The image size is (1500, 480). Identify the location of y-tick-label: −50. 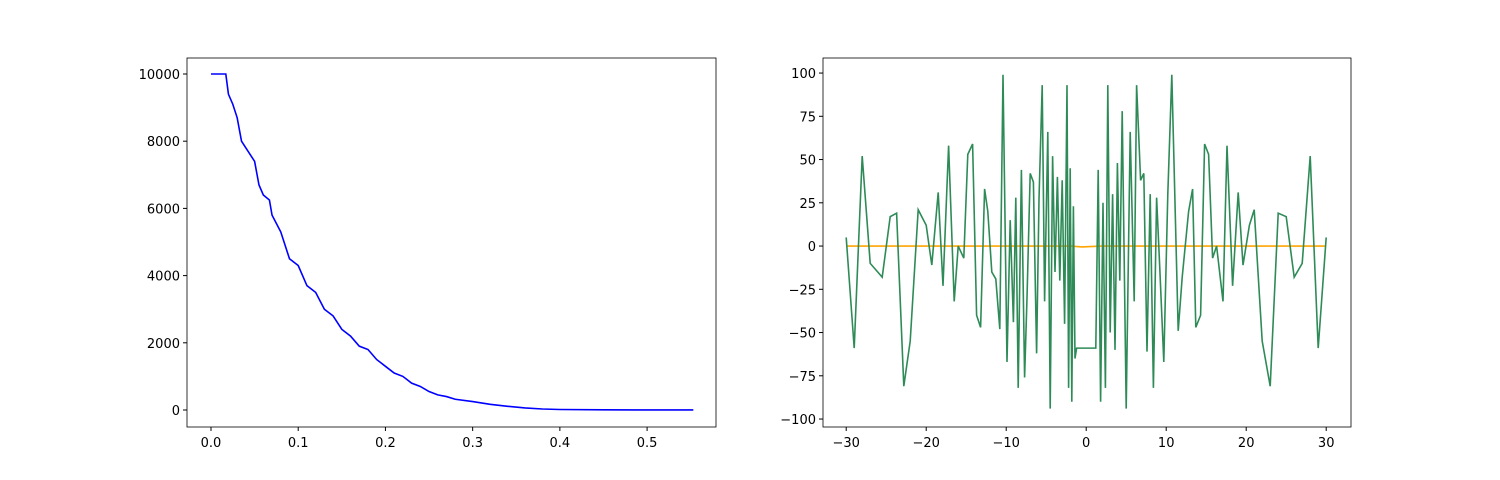
(802, 334).